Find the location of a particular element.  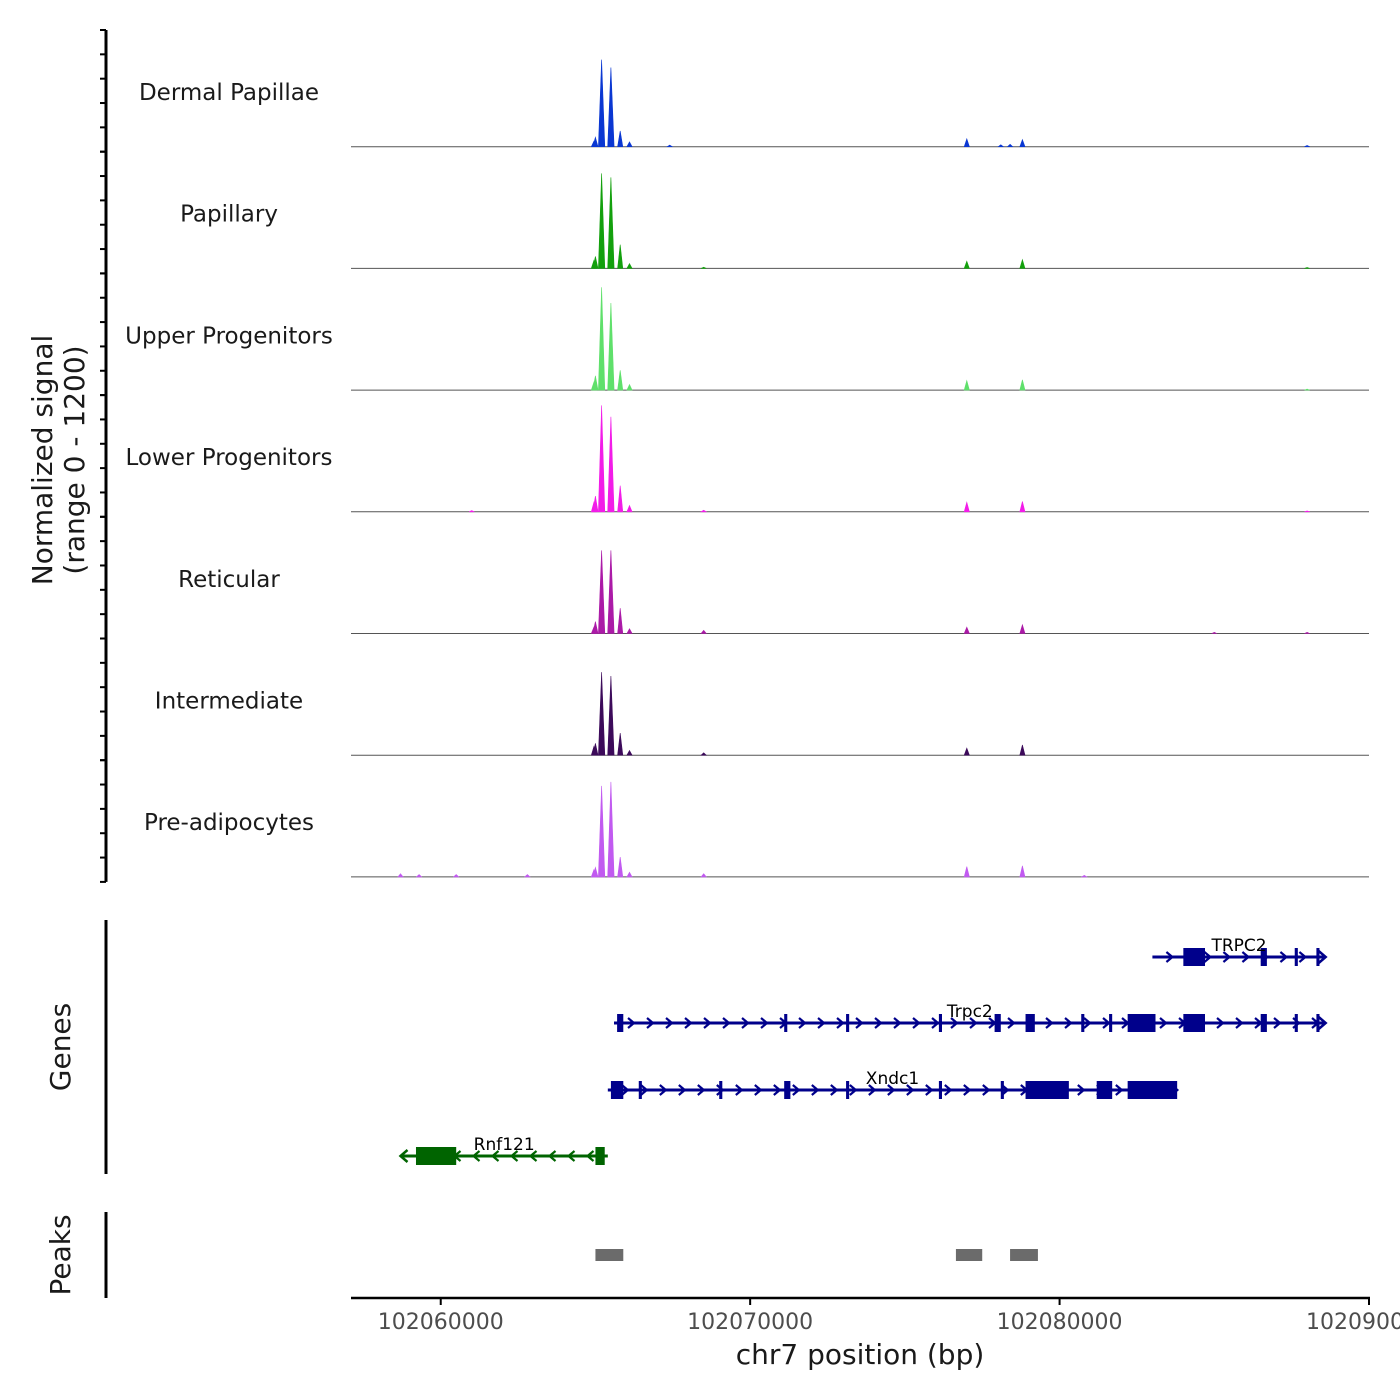

y-axis-label-line2: (range 0 - 1200) is located at coordinates (74, 459).